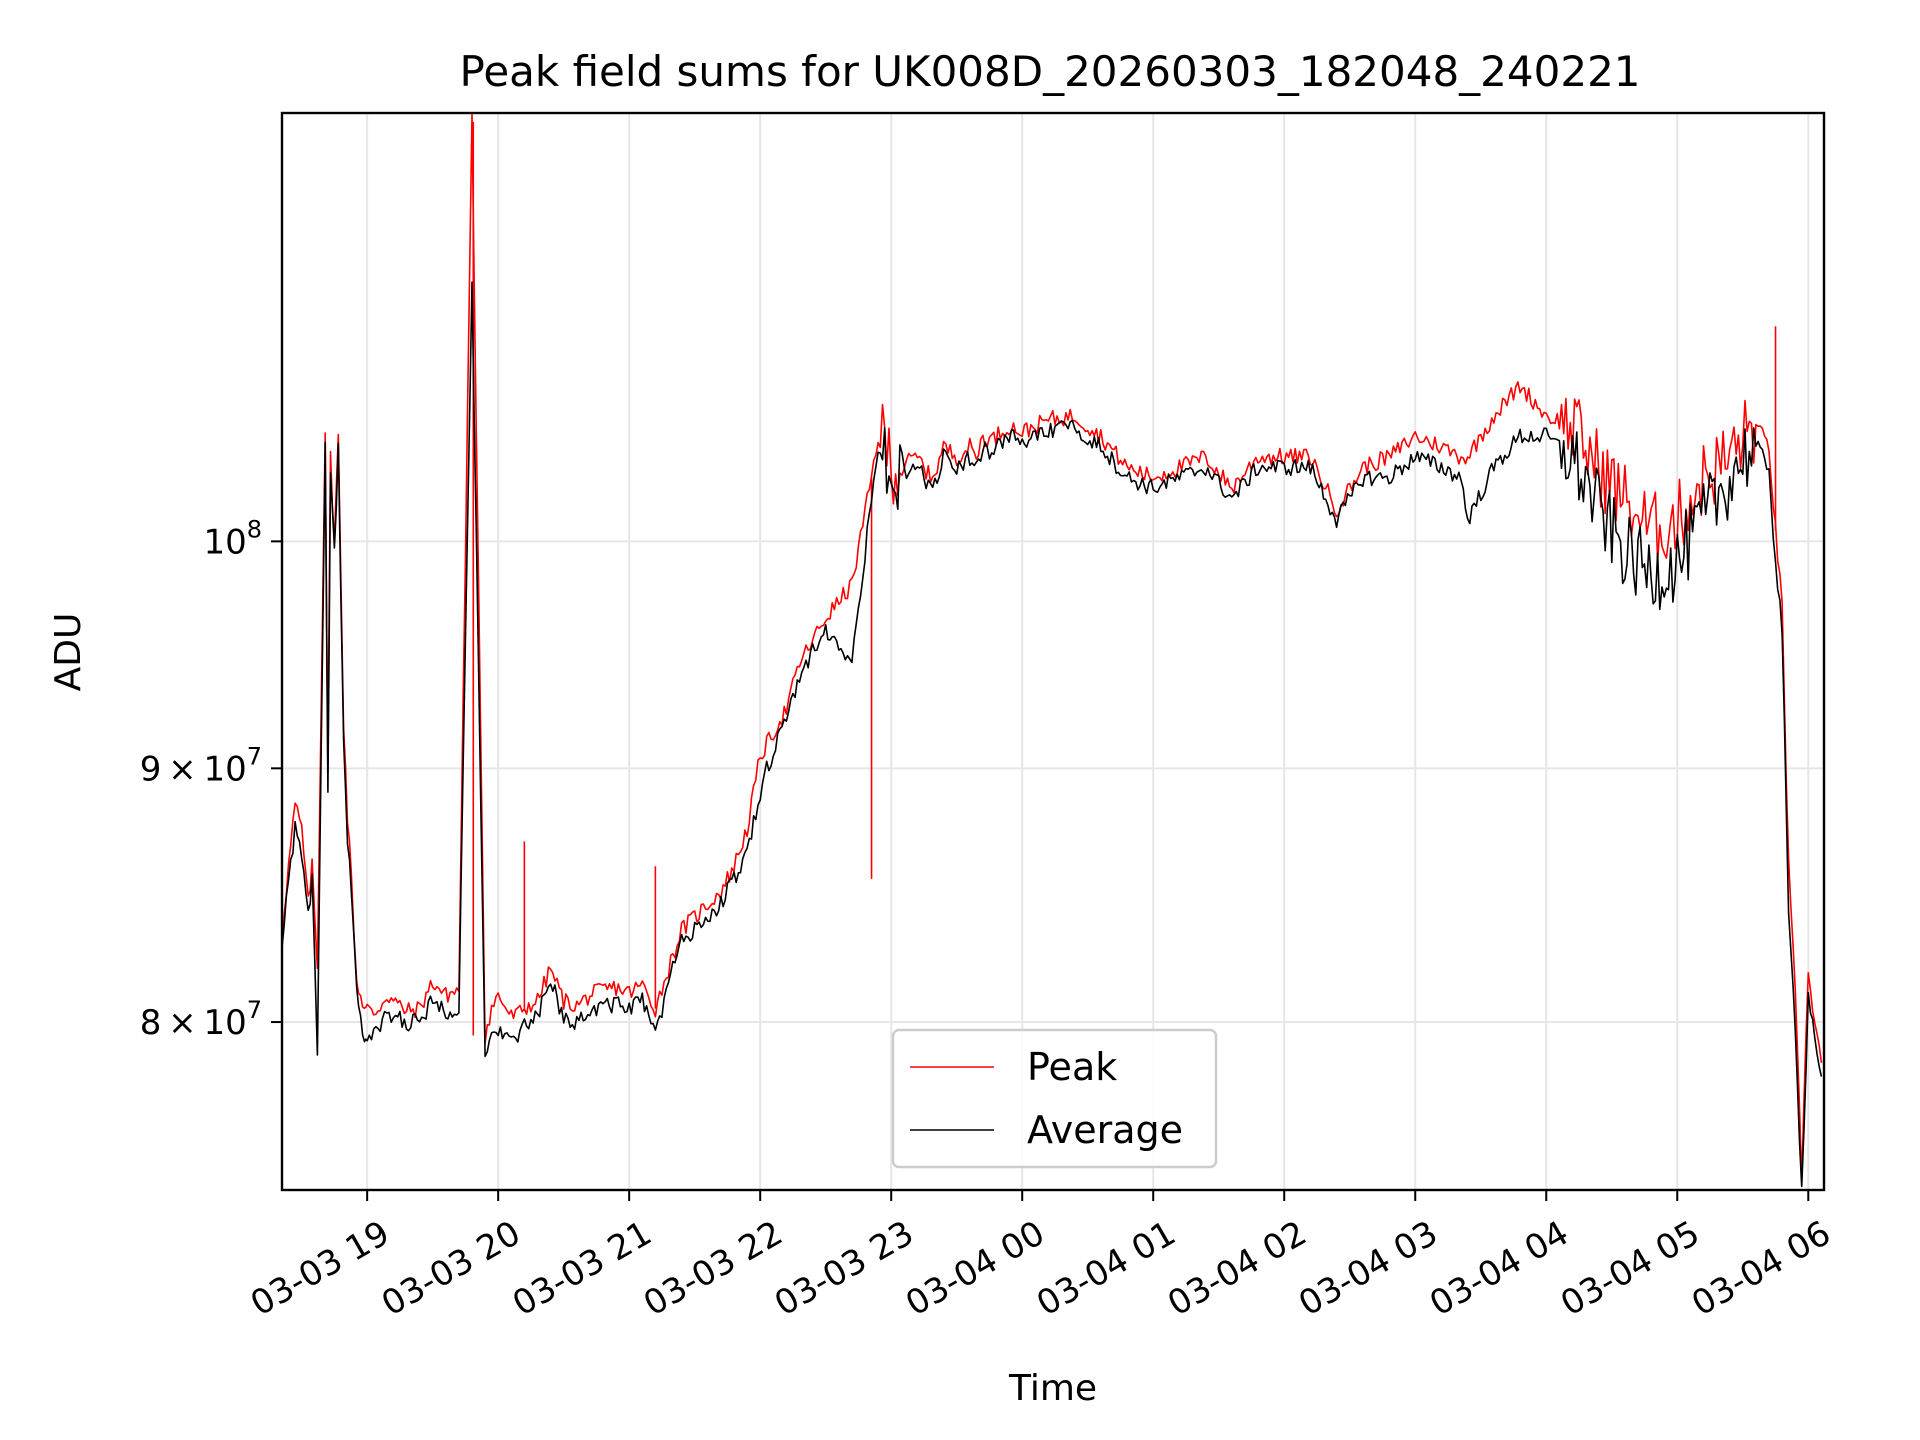 This screenshot has width=1920, height=1440. I want to click on y-axis: 8 × 107 9 × 107 108, so click(211, 779).